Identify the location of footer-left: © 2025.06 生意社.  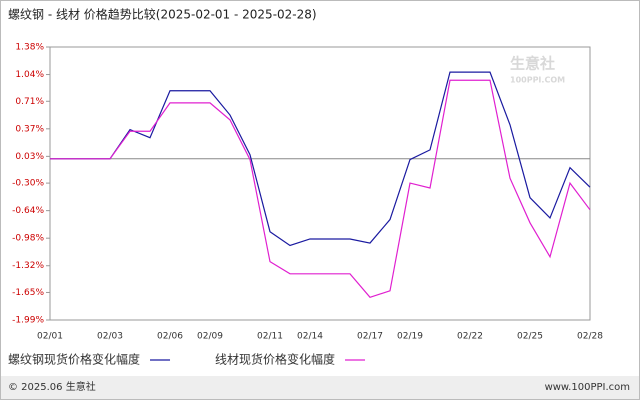
(52, 386).